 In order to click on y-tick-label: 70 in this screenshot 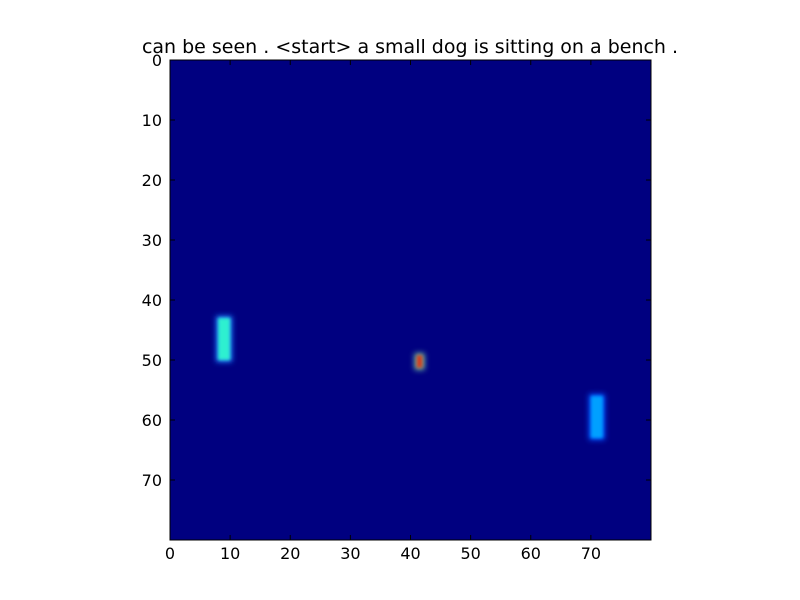, I will do `click(152, 480)`.